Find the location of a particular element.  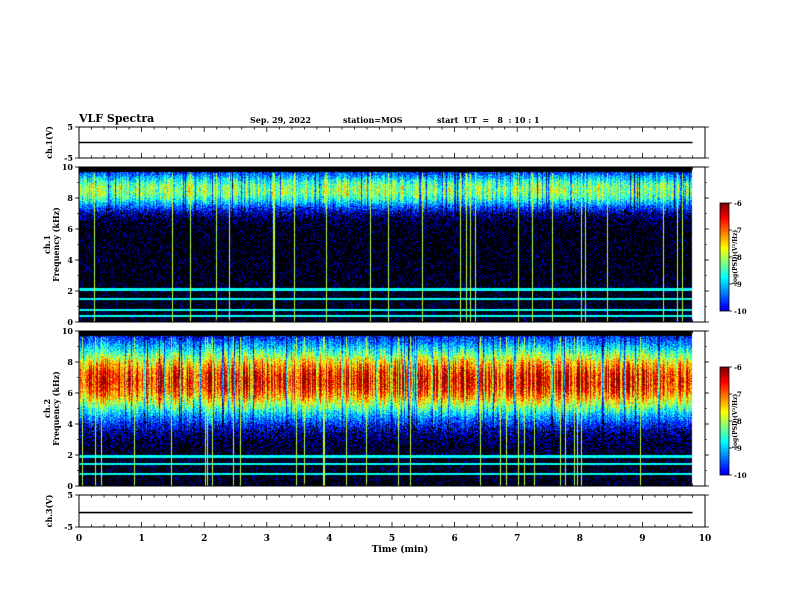

start-time-label: start UT = 8 : 10 : 1 is located at coordinates (488, 120).